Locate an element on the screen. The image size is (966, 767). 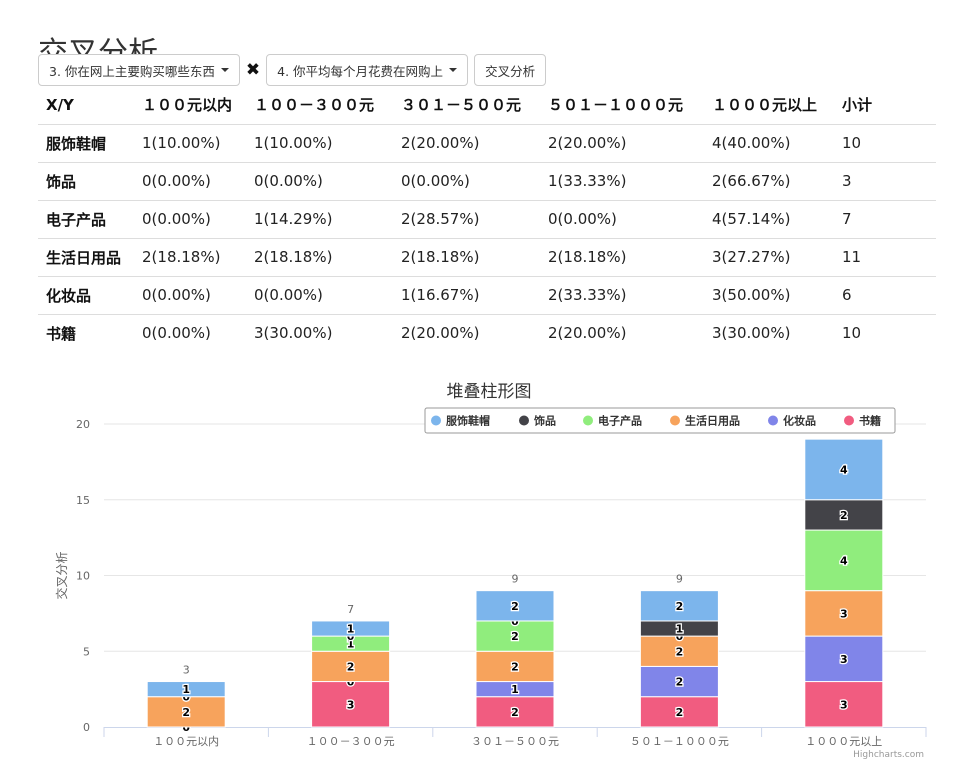
x-variable-label: 3. 你在网上主要购买哪些东西 is located at coordinates (132, 71).